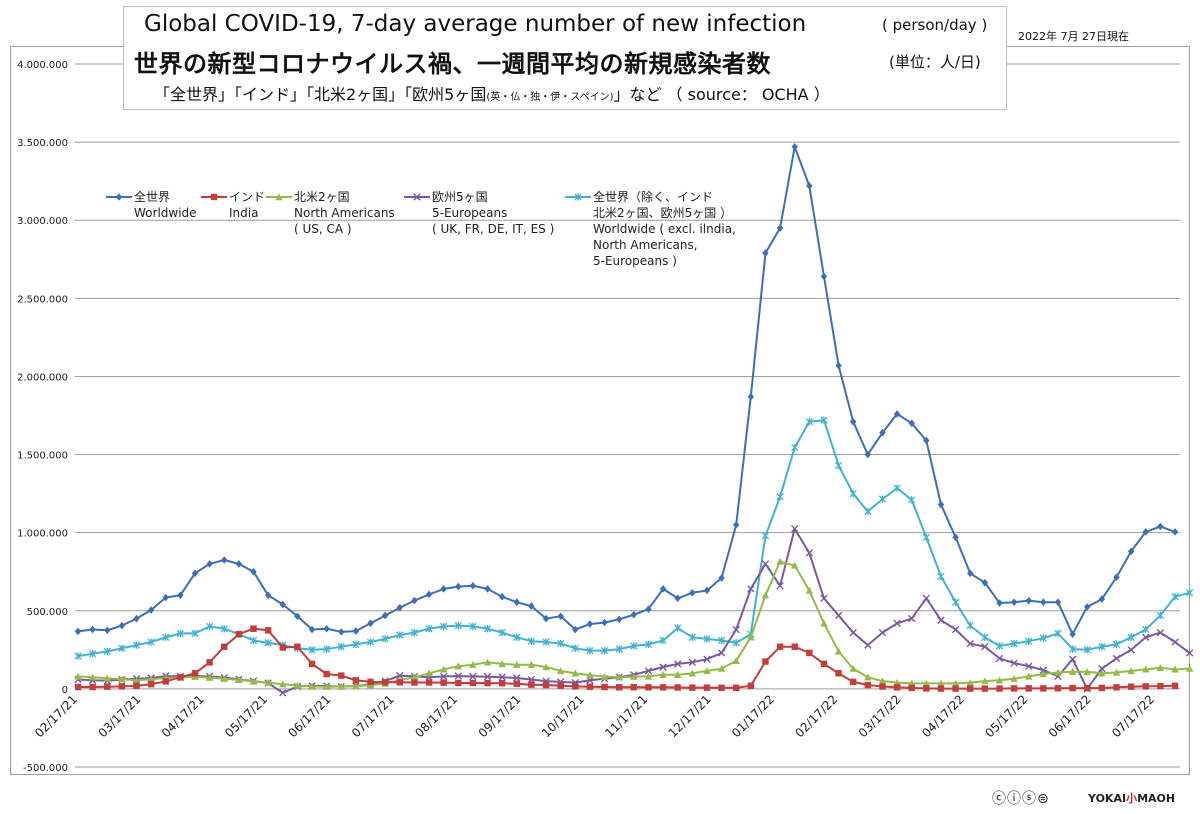 The image size is (1200, 814). I want to click on x-tick-label: 07/17/22, so click(1133, 716).